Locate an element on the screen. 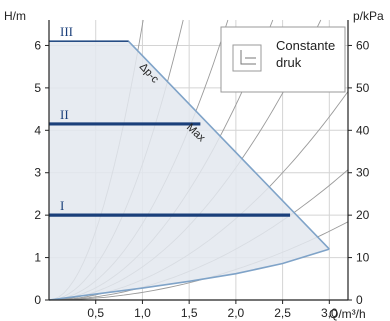  x-tick-label: 0,5 is located at coordinates (95, 313).